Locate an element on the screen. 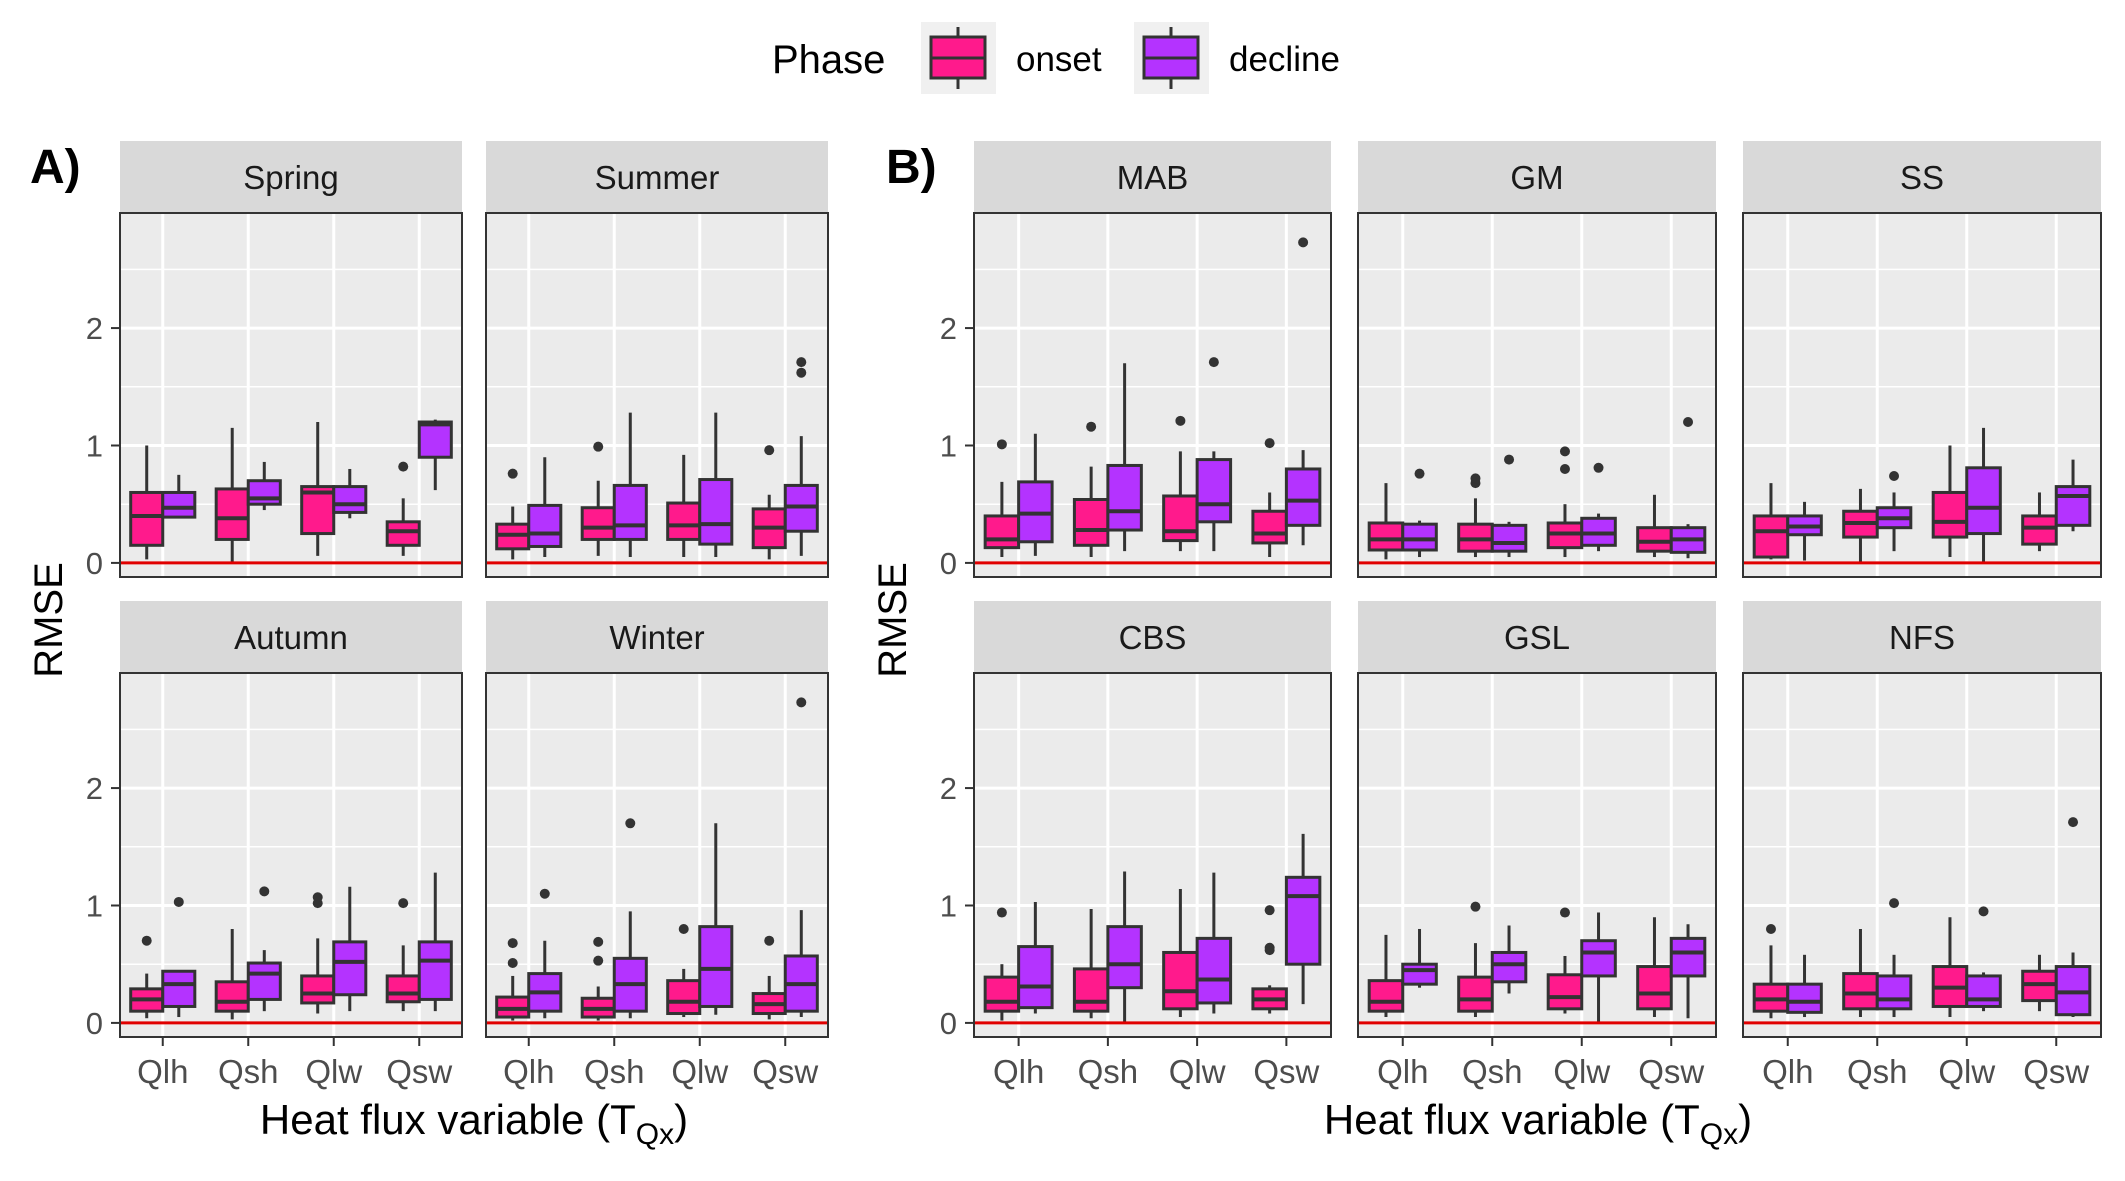  box-qsh-onset is located at coordinates (232, 495).